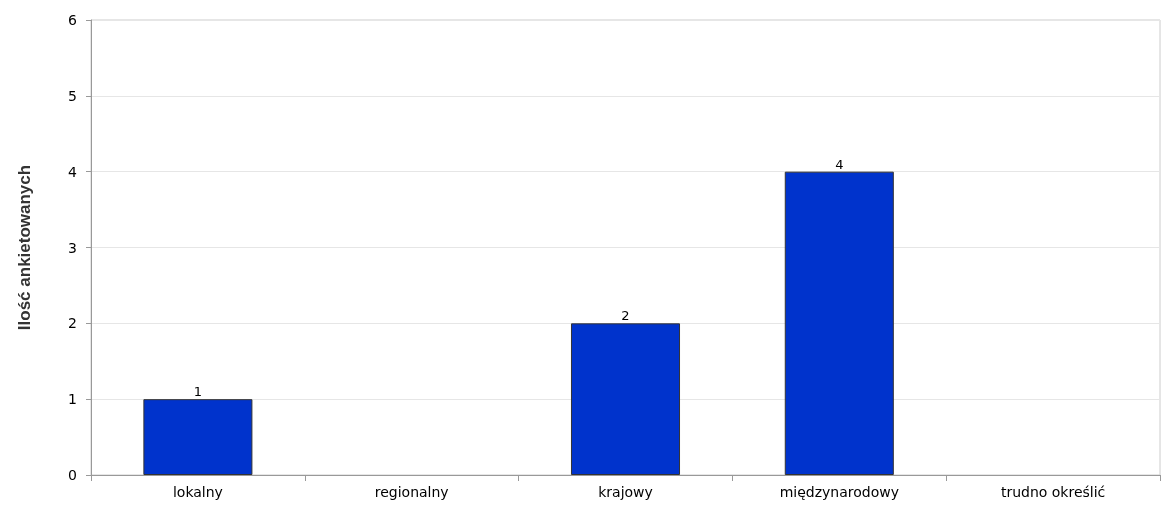  What do you see at coordinates (839, 492) in the screenshot?
I see `x-tick-label: międzynarodowy` at bounding box center [839, 492].